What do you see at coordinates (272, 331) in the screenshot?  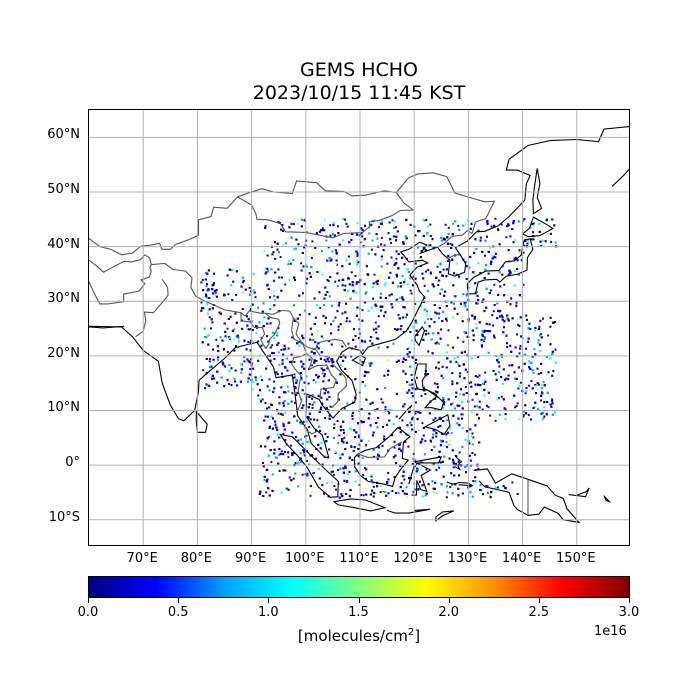 I see `border-india-myanmar` at bounding box center [272, 331].